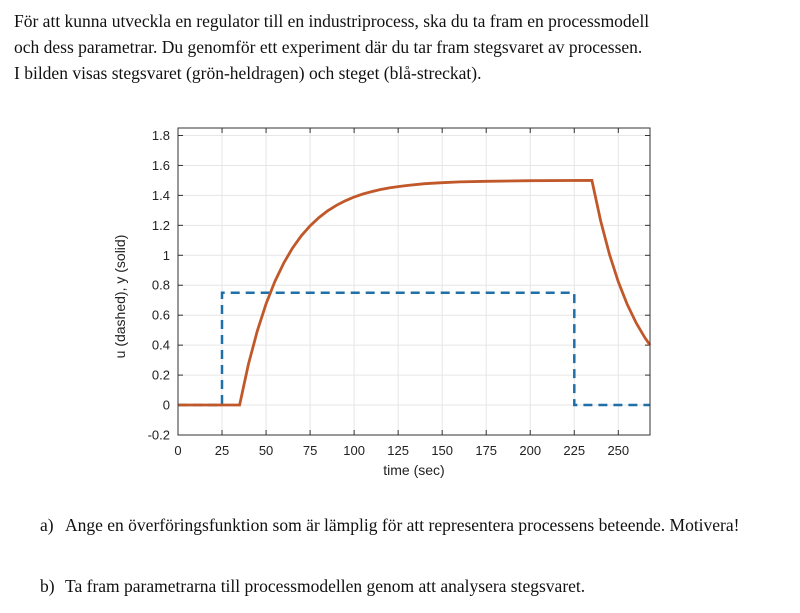 This screenshot has width=800, height=613. I want to click on x-tick-label: 175, so click(486, 450).